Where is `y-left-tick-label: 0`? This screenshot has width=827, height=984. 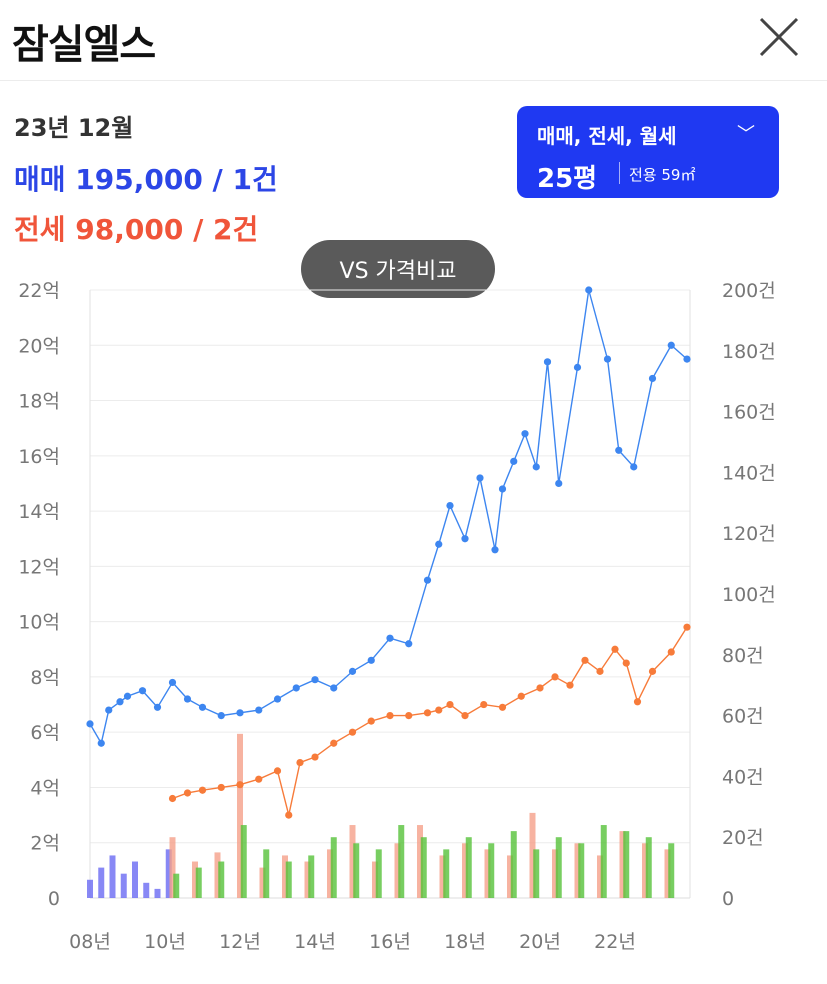 y-left-tick-label: 0 is located at coordinates (54, 899).